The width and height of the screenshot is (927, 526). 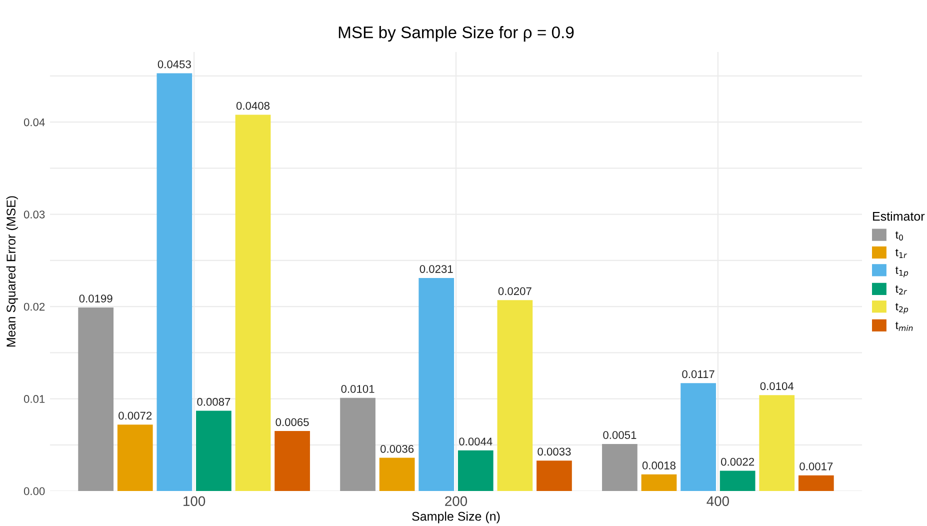 What do you see at coordinates (456, 501) in the screenshot?
I see `x-tick-label: 200` at bounding box center [456, 501].